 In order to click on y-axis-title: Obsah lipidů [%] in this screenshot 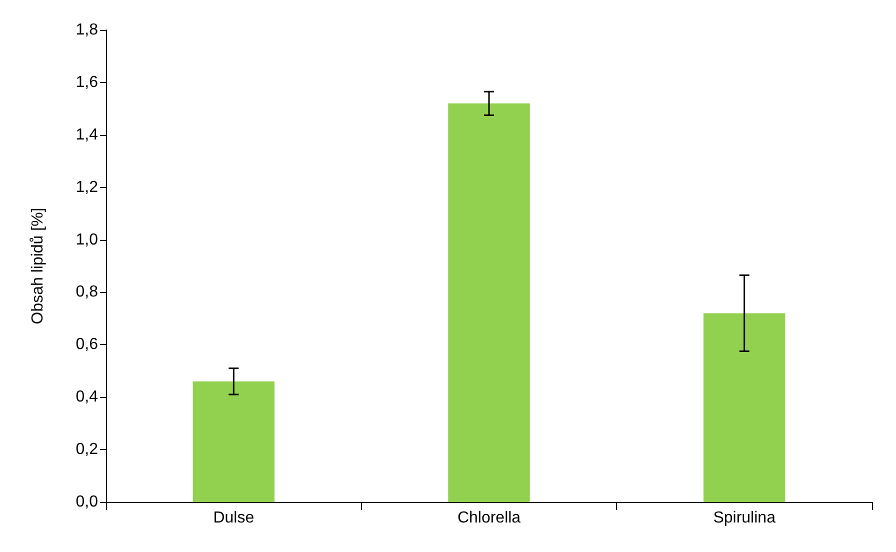, I will do `click(38, 266)`.